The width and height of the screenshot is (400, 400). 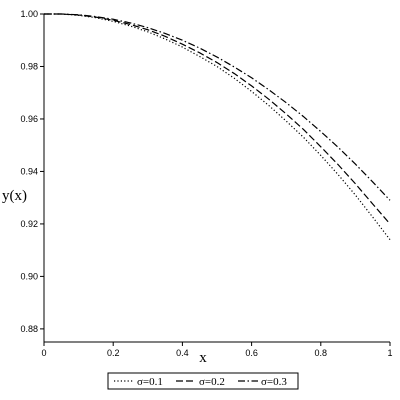 What do you see at coordinates (29, 119) in the screenshot?
I see `y-tick-label: 0.96` at bounding box center [29, 119].